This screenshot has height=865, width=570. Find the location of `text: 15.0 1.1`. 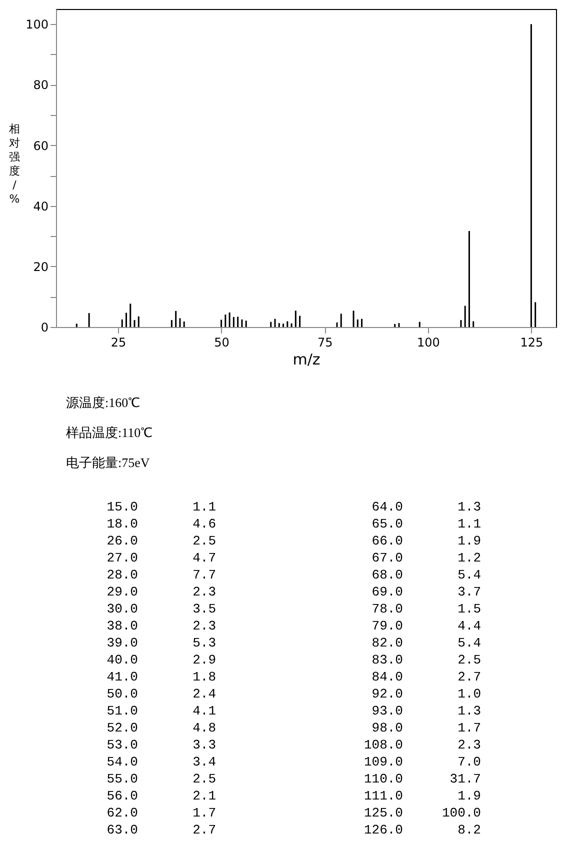

text: 15.0 1.1 is located at coordinates (161, 507).